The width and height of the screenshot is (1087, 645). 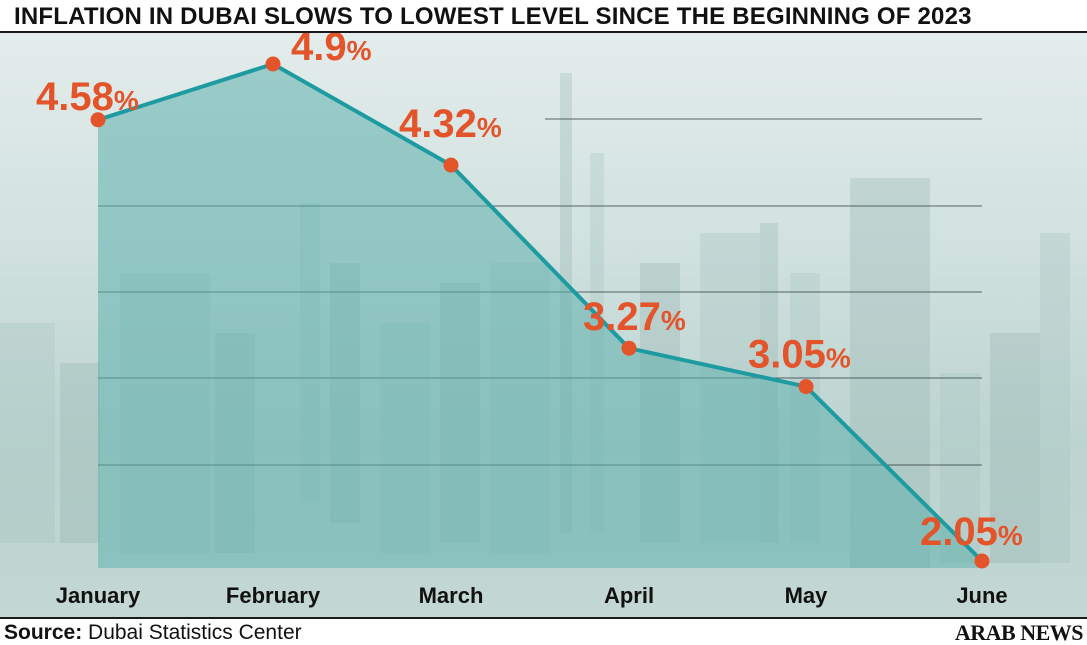 I want to click on data-label: 3.05%, so click(x=799, y=355).